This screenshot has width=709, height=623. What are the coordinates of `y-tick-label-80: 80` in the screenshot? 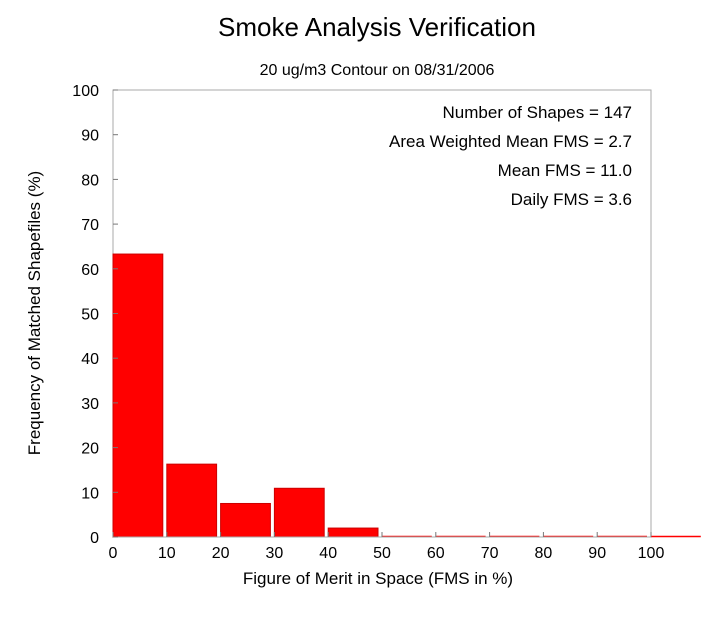 It's located at (90, 180).